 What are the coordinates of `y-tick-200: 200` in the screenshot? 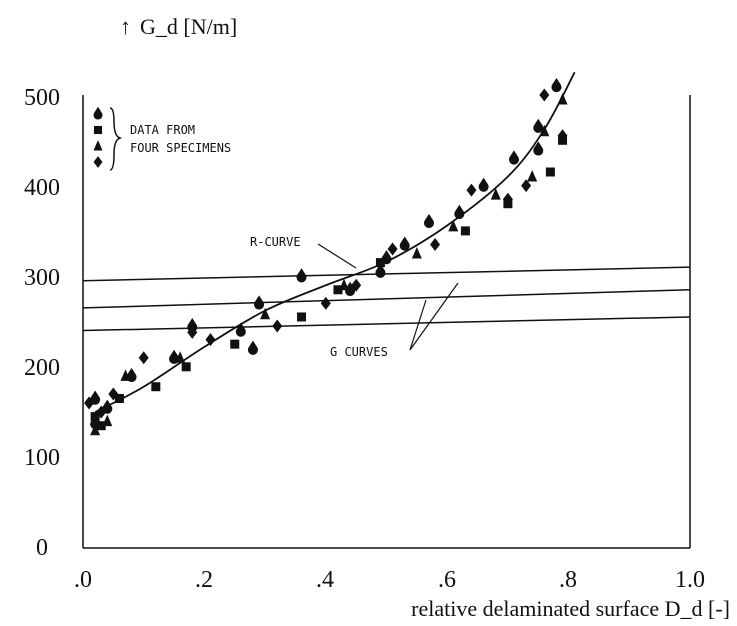 It's located at (42, 368).